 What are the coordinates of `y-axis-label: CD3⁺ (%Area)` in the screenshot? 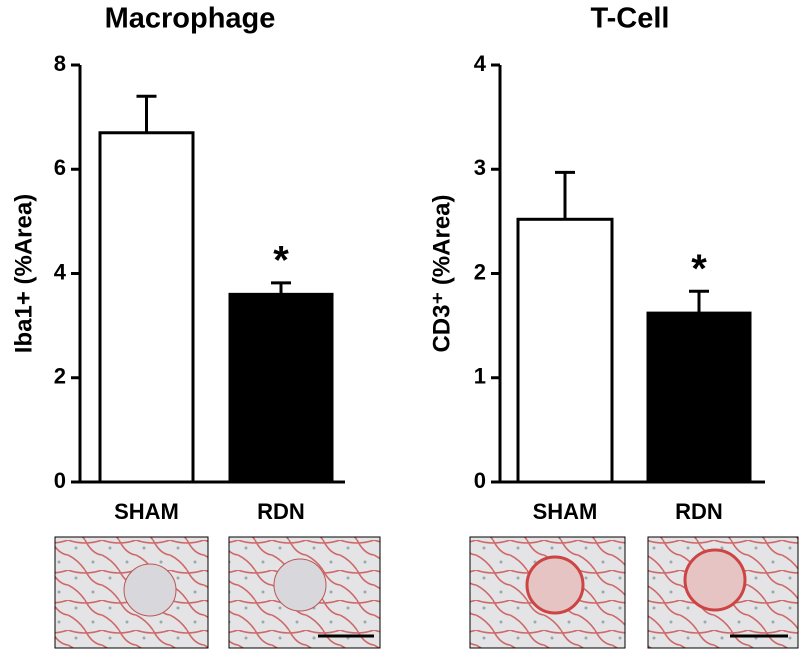 It's located at (441, 273).